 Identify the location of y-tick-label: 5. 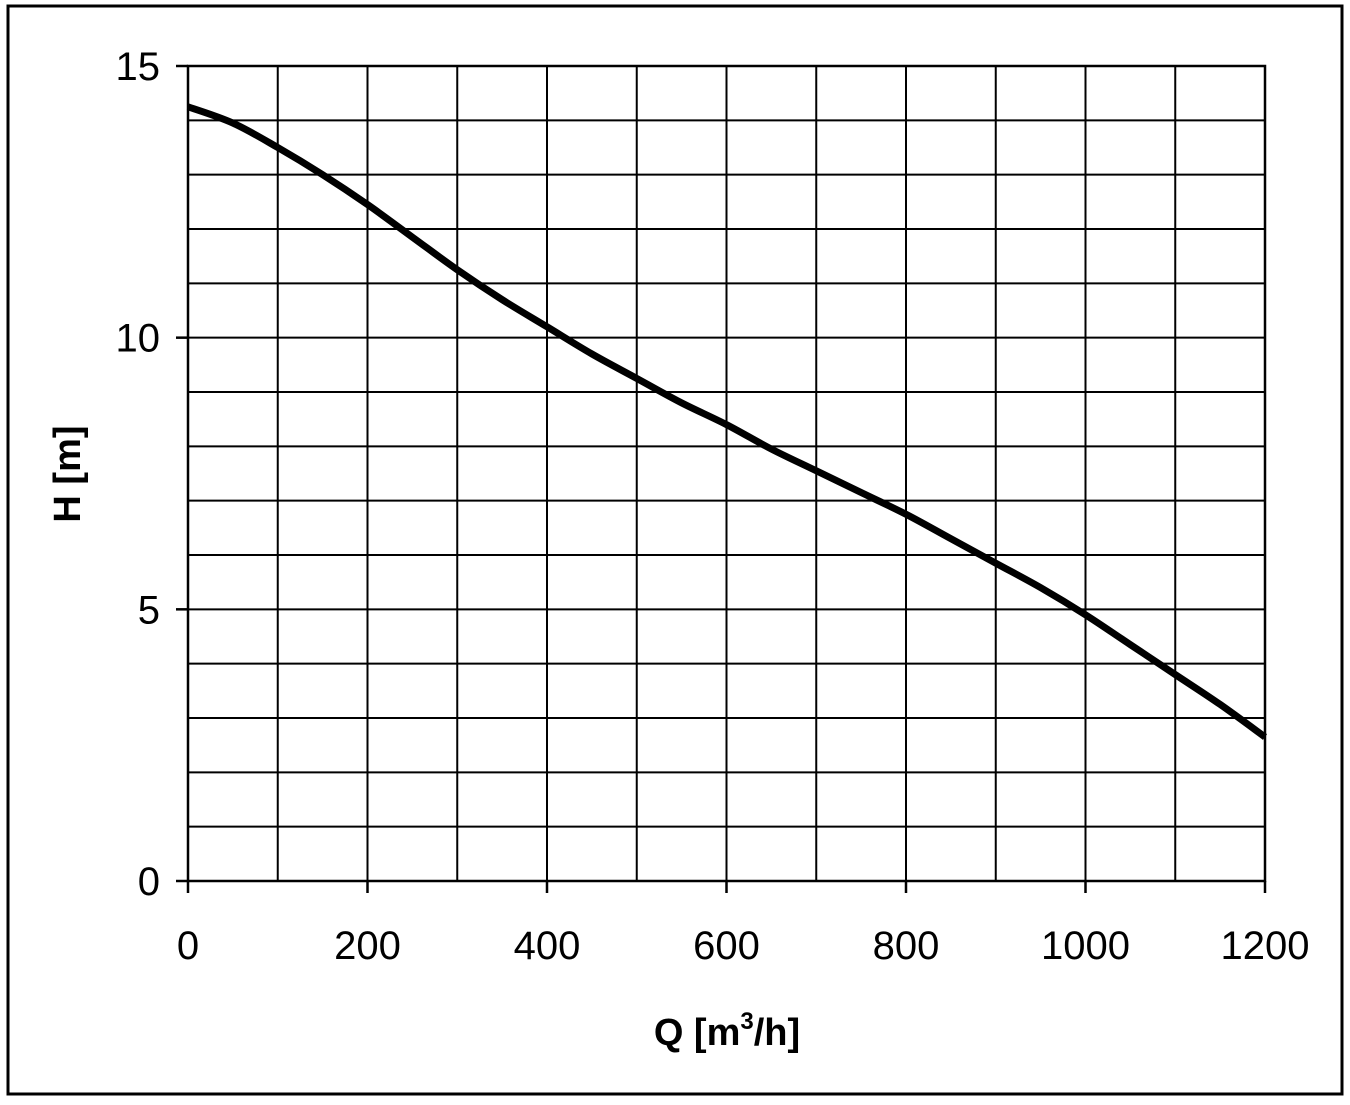
(149, 610).